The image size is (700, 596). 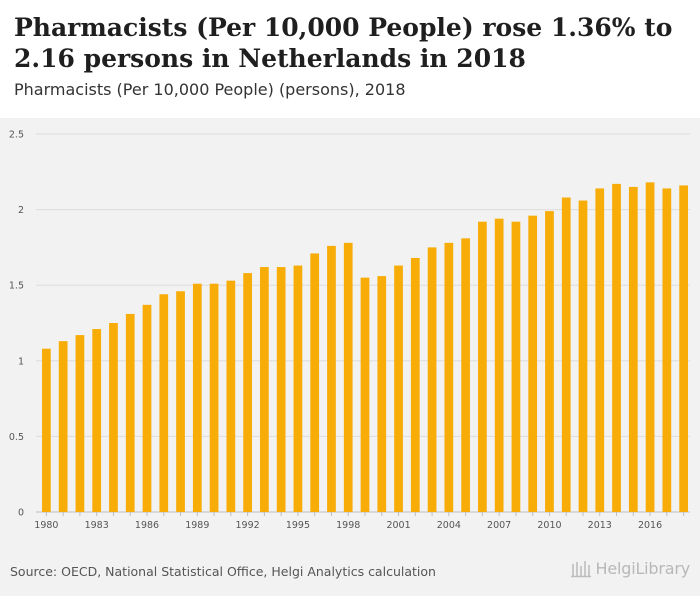 What do you see at coordinates (583, 356) in the screenshot?
I see `bar-2012` at bounding box center [583, 356].